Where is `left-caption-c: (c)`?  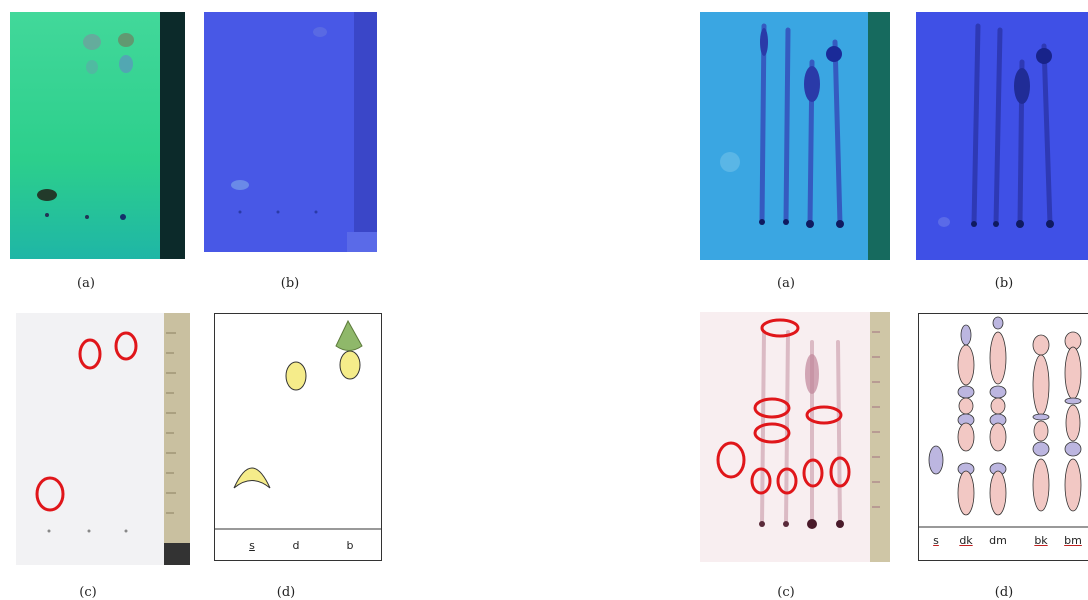
left-caption-c: (c) is located at coordinates (88, 592).